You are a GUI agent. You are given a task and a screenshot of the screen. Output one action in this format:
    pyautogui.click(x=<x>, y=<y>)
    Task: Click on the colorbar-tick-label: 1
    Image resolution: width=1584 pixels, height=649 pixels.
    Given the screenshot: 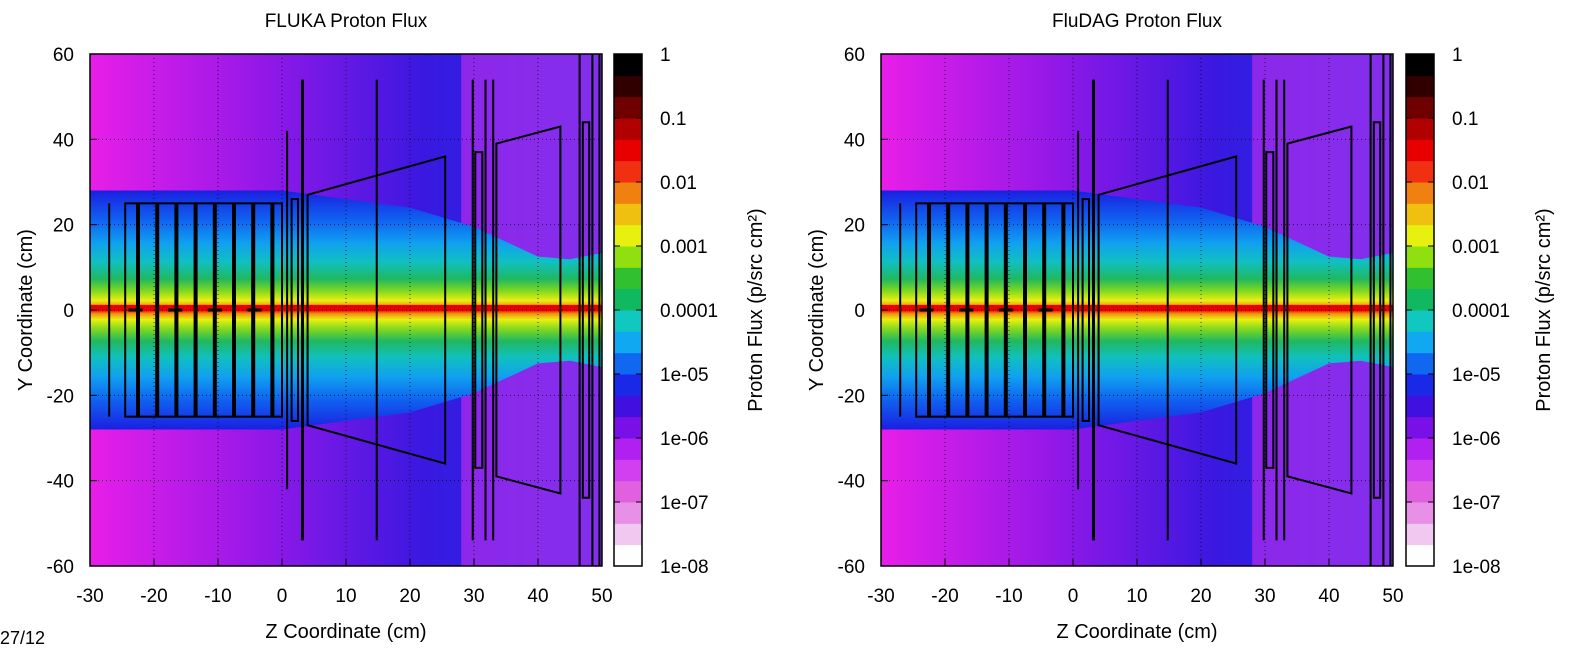 What is the action you would take?
    pyautogui.click(x=665, y=55)
    